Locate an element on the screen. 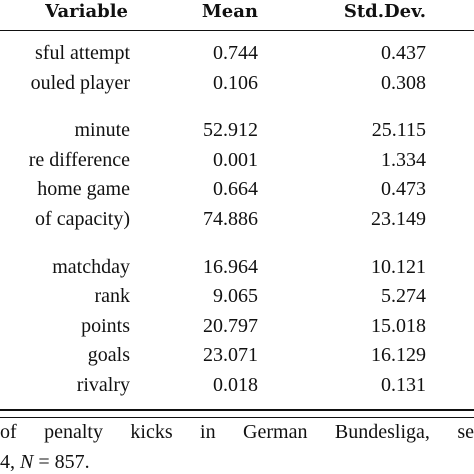 Image resolution: width=474 pixels, height=474 pixels. std-value: 0.131 is located at coordinates (403, 385).